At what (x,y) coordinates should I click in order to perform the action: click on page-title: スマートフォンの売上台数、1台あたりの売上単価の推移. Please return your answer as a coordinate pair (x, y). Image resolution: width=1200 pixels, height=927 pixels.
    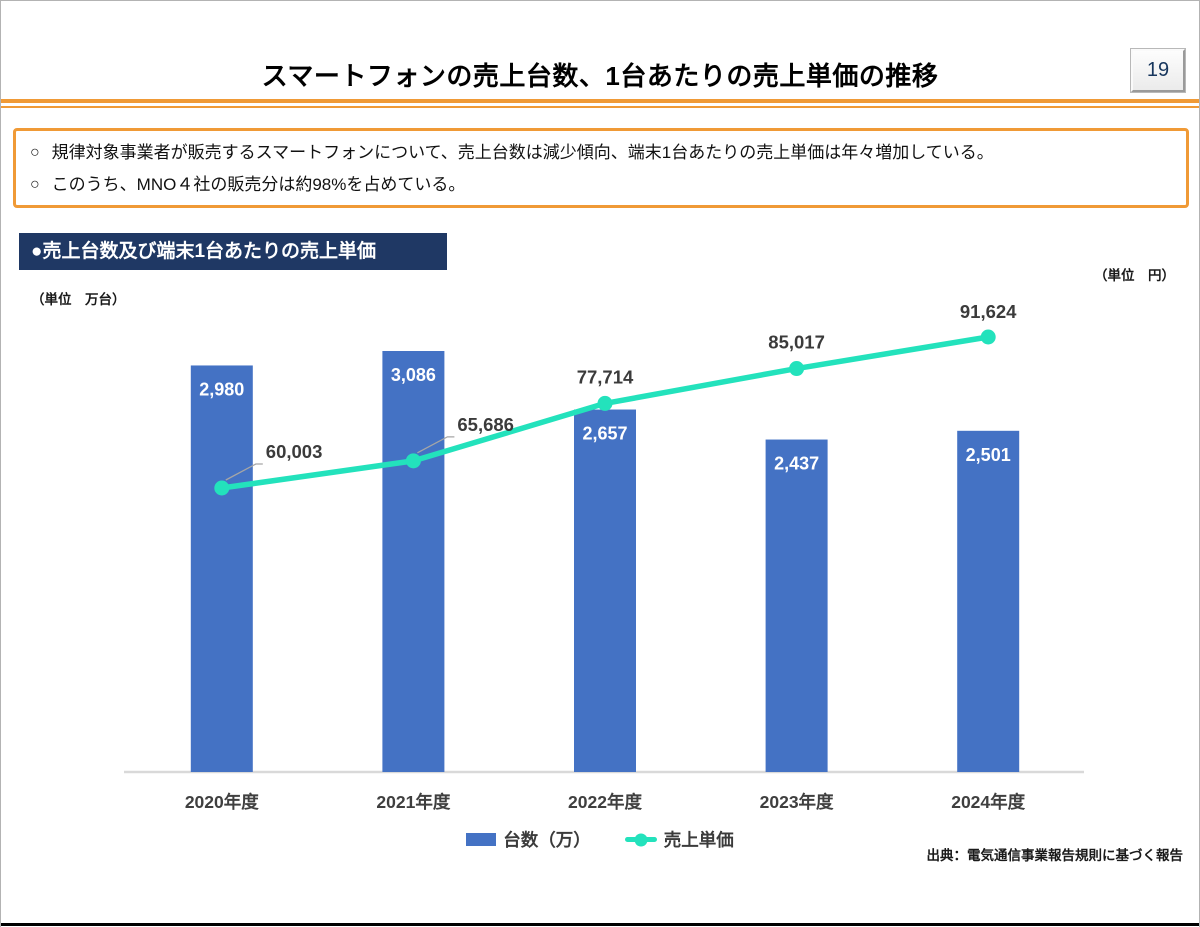
    Looking at the image, I should click on (600, 76).